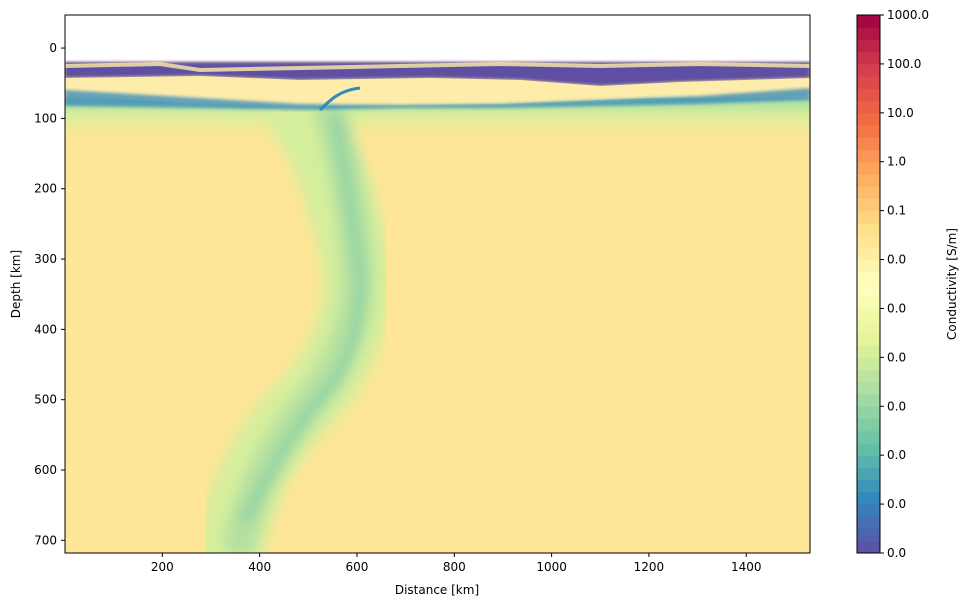 This screenshot has height=611, width=970. What do you see at coordinates (746, 567) in the screenshot?
I see `x-tick-label: 1400` at bounding box center [746, 567].